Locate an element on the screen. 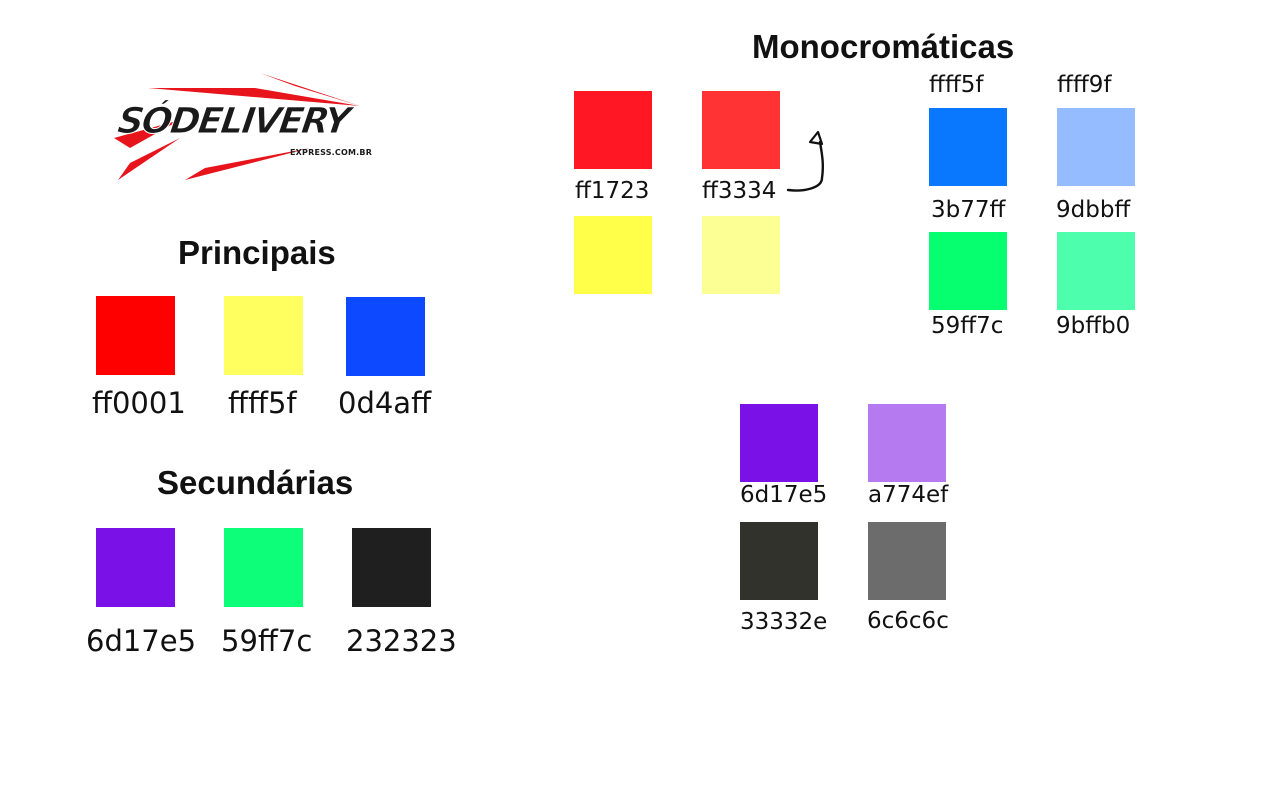  monocromaticas-heading: Monocromáticas is located at coordinates (883, 46).